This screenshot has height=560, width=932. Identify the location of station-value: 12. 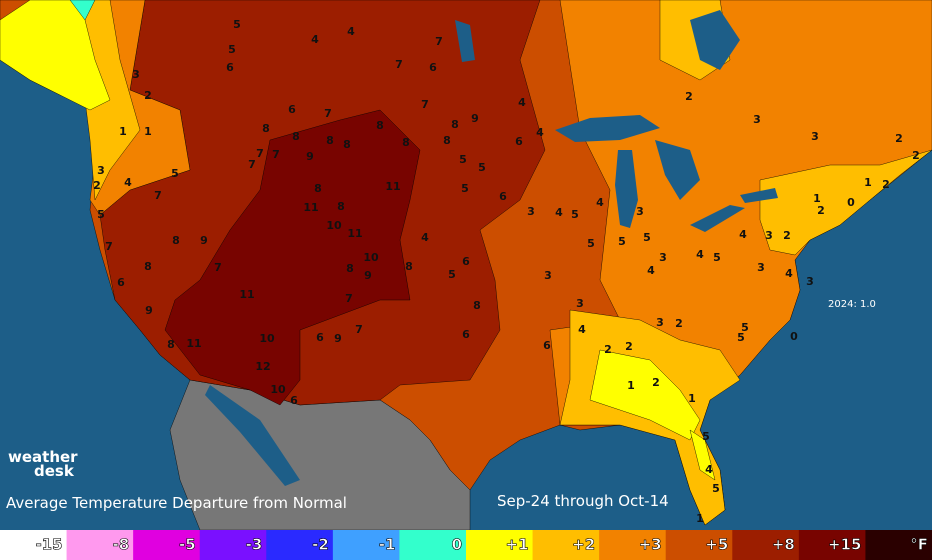
(262, 366).